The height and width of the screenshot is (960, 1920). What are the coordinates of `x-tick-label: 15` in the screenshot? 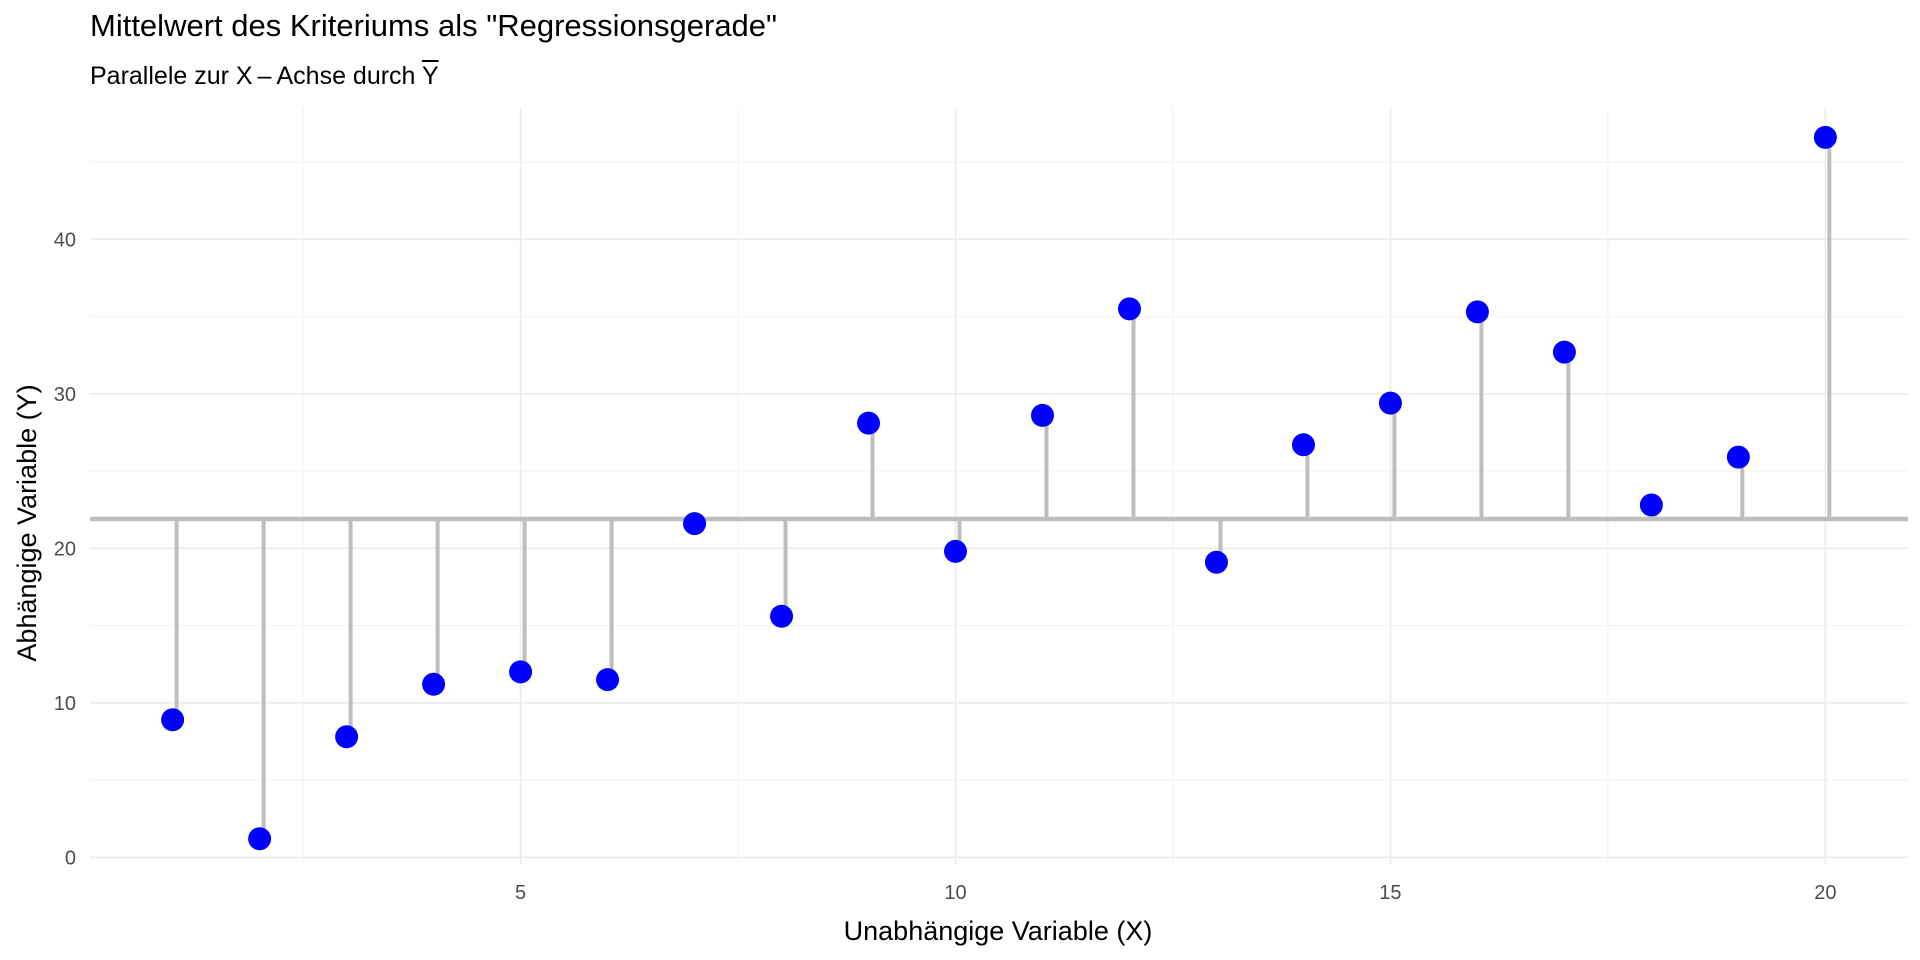 It's located at (1390, 893).